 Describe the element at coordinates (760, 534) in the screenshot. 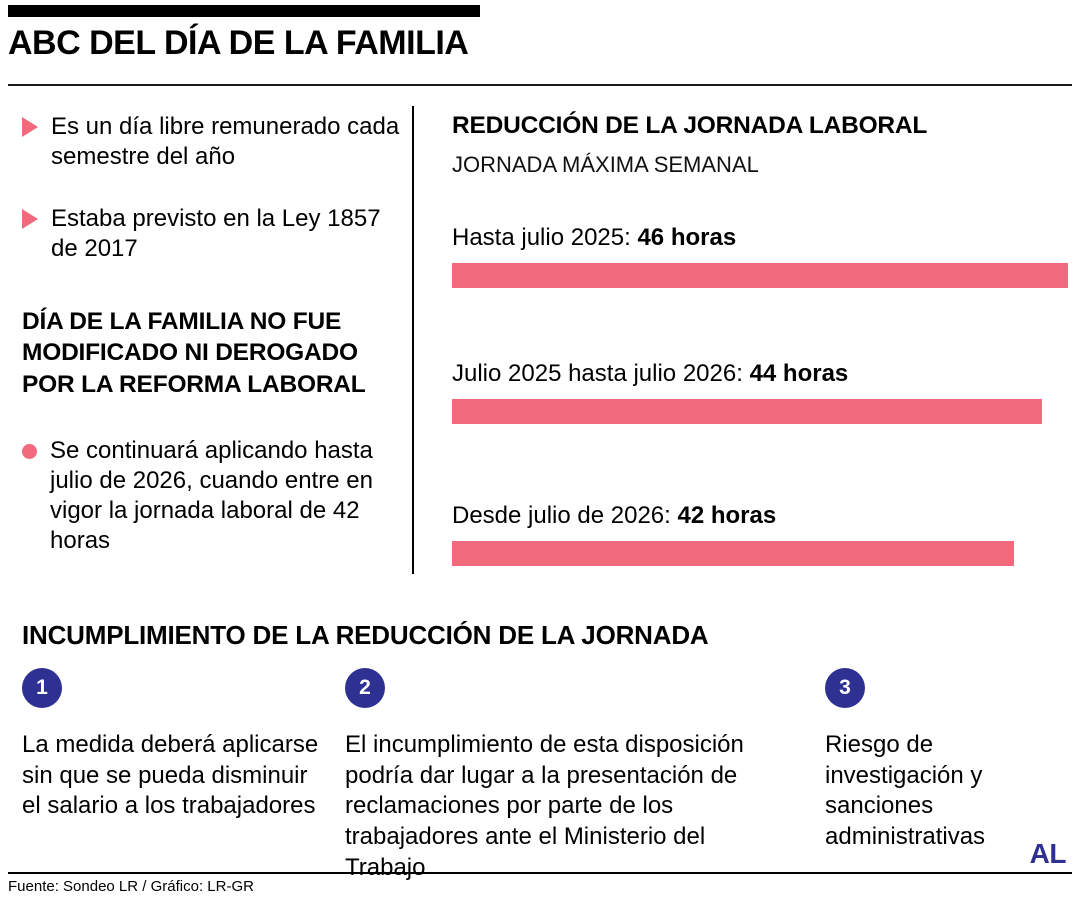

I see `bar-group: Desde julio de 2026: 42 horas` at that location.